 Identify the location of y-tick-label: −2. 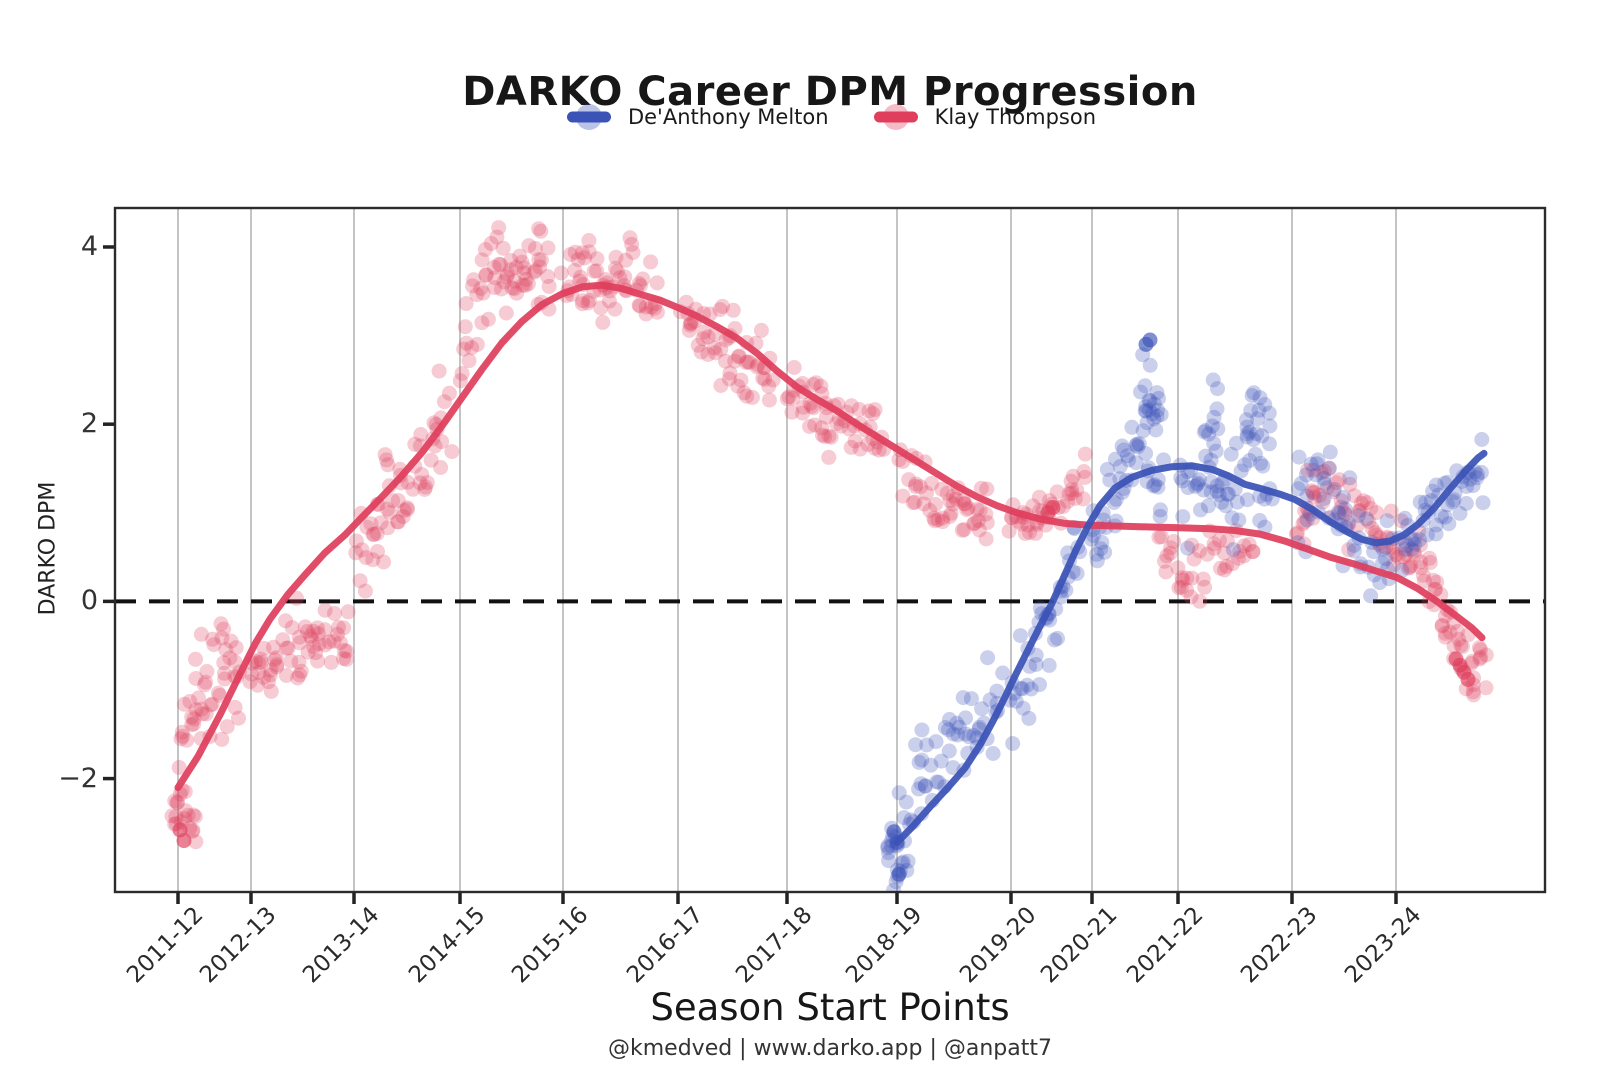
(78, 778).